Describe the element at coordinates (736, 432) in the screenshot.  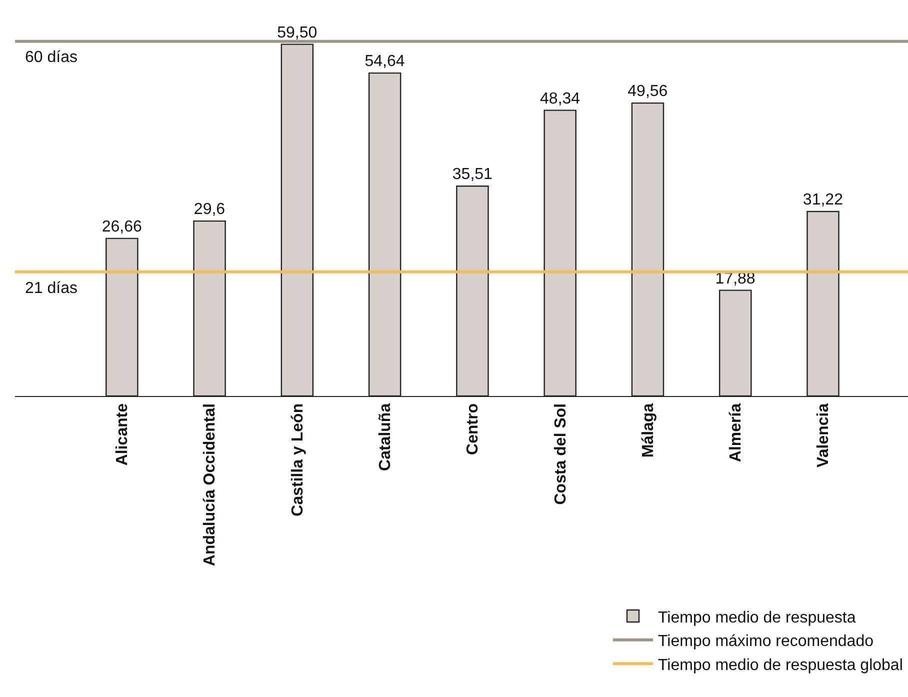
I see `x-tick-label: Almería` at that location.